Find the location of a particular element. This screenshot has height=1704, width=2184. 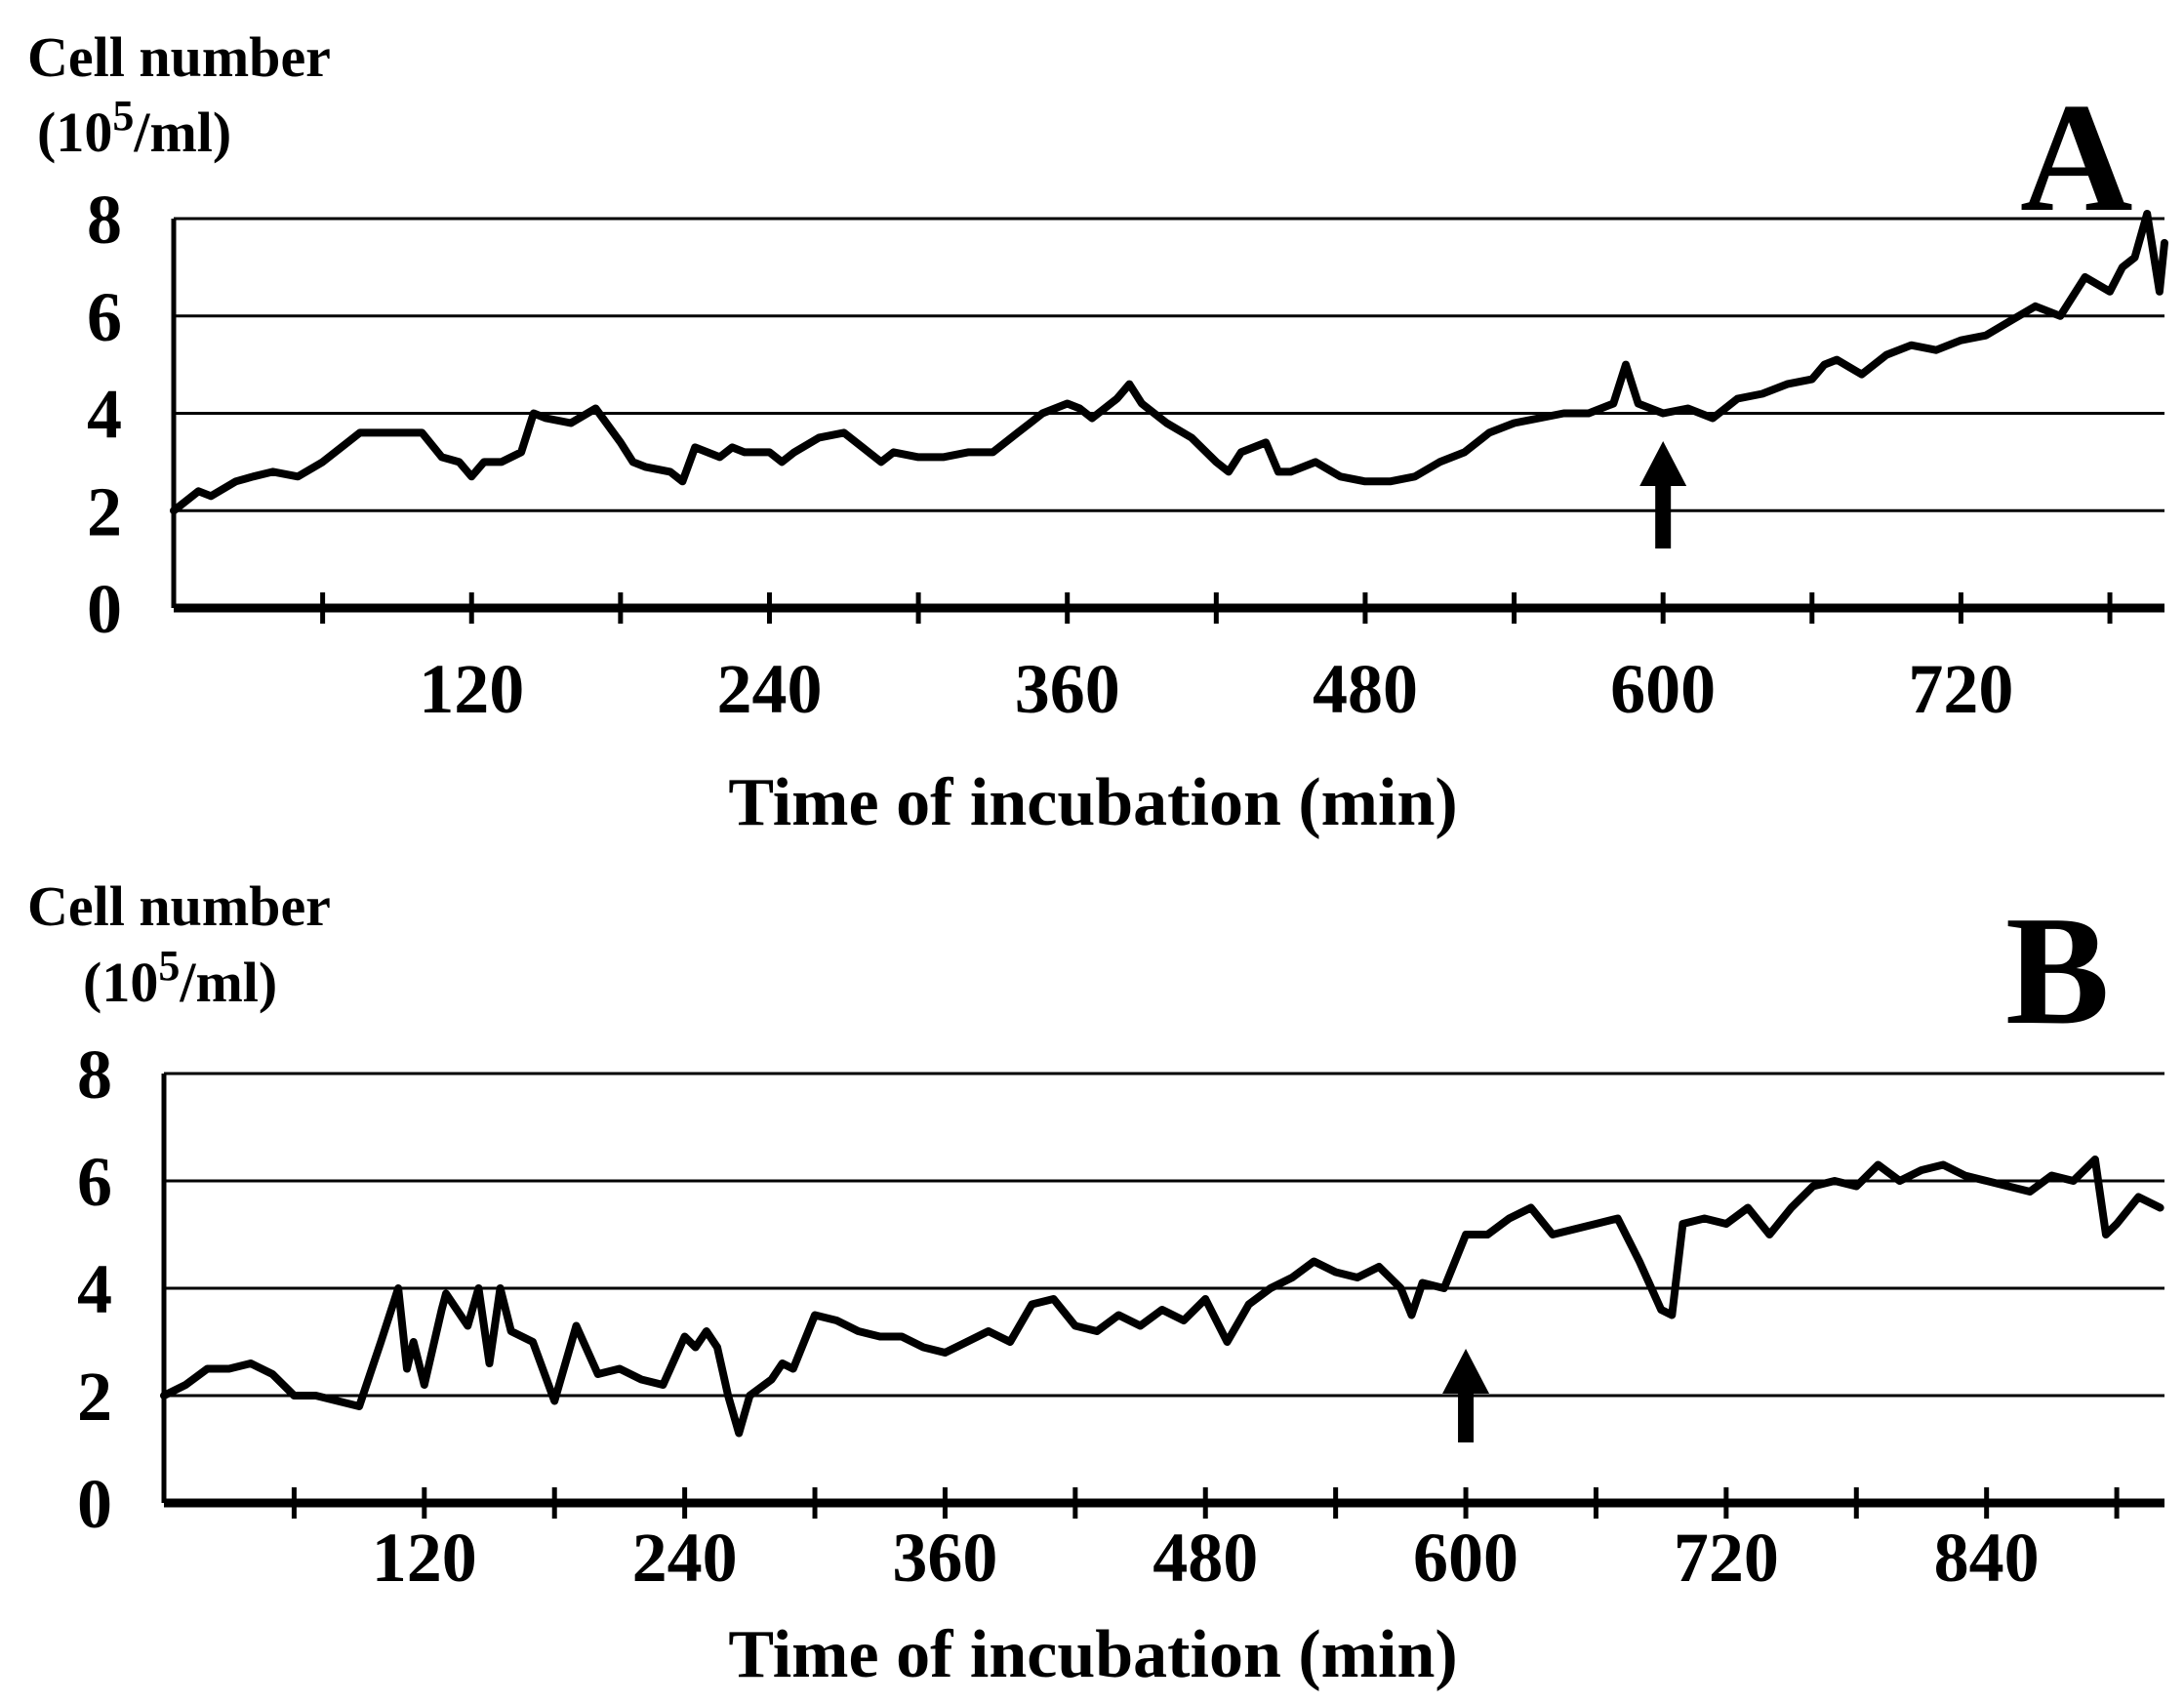

panel-b-ylabel-prefix: (10 is located at coordinates (120, 982).